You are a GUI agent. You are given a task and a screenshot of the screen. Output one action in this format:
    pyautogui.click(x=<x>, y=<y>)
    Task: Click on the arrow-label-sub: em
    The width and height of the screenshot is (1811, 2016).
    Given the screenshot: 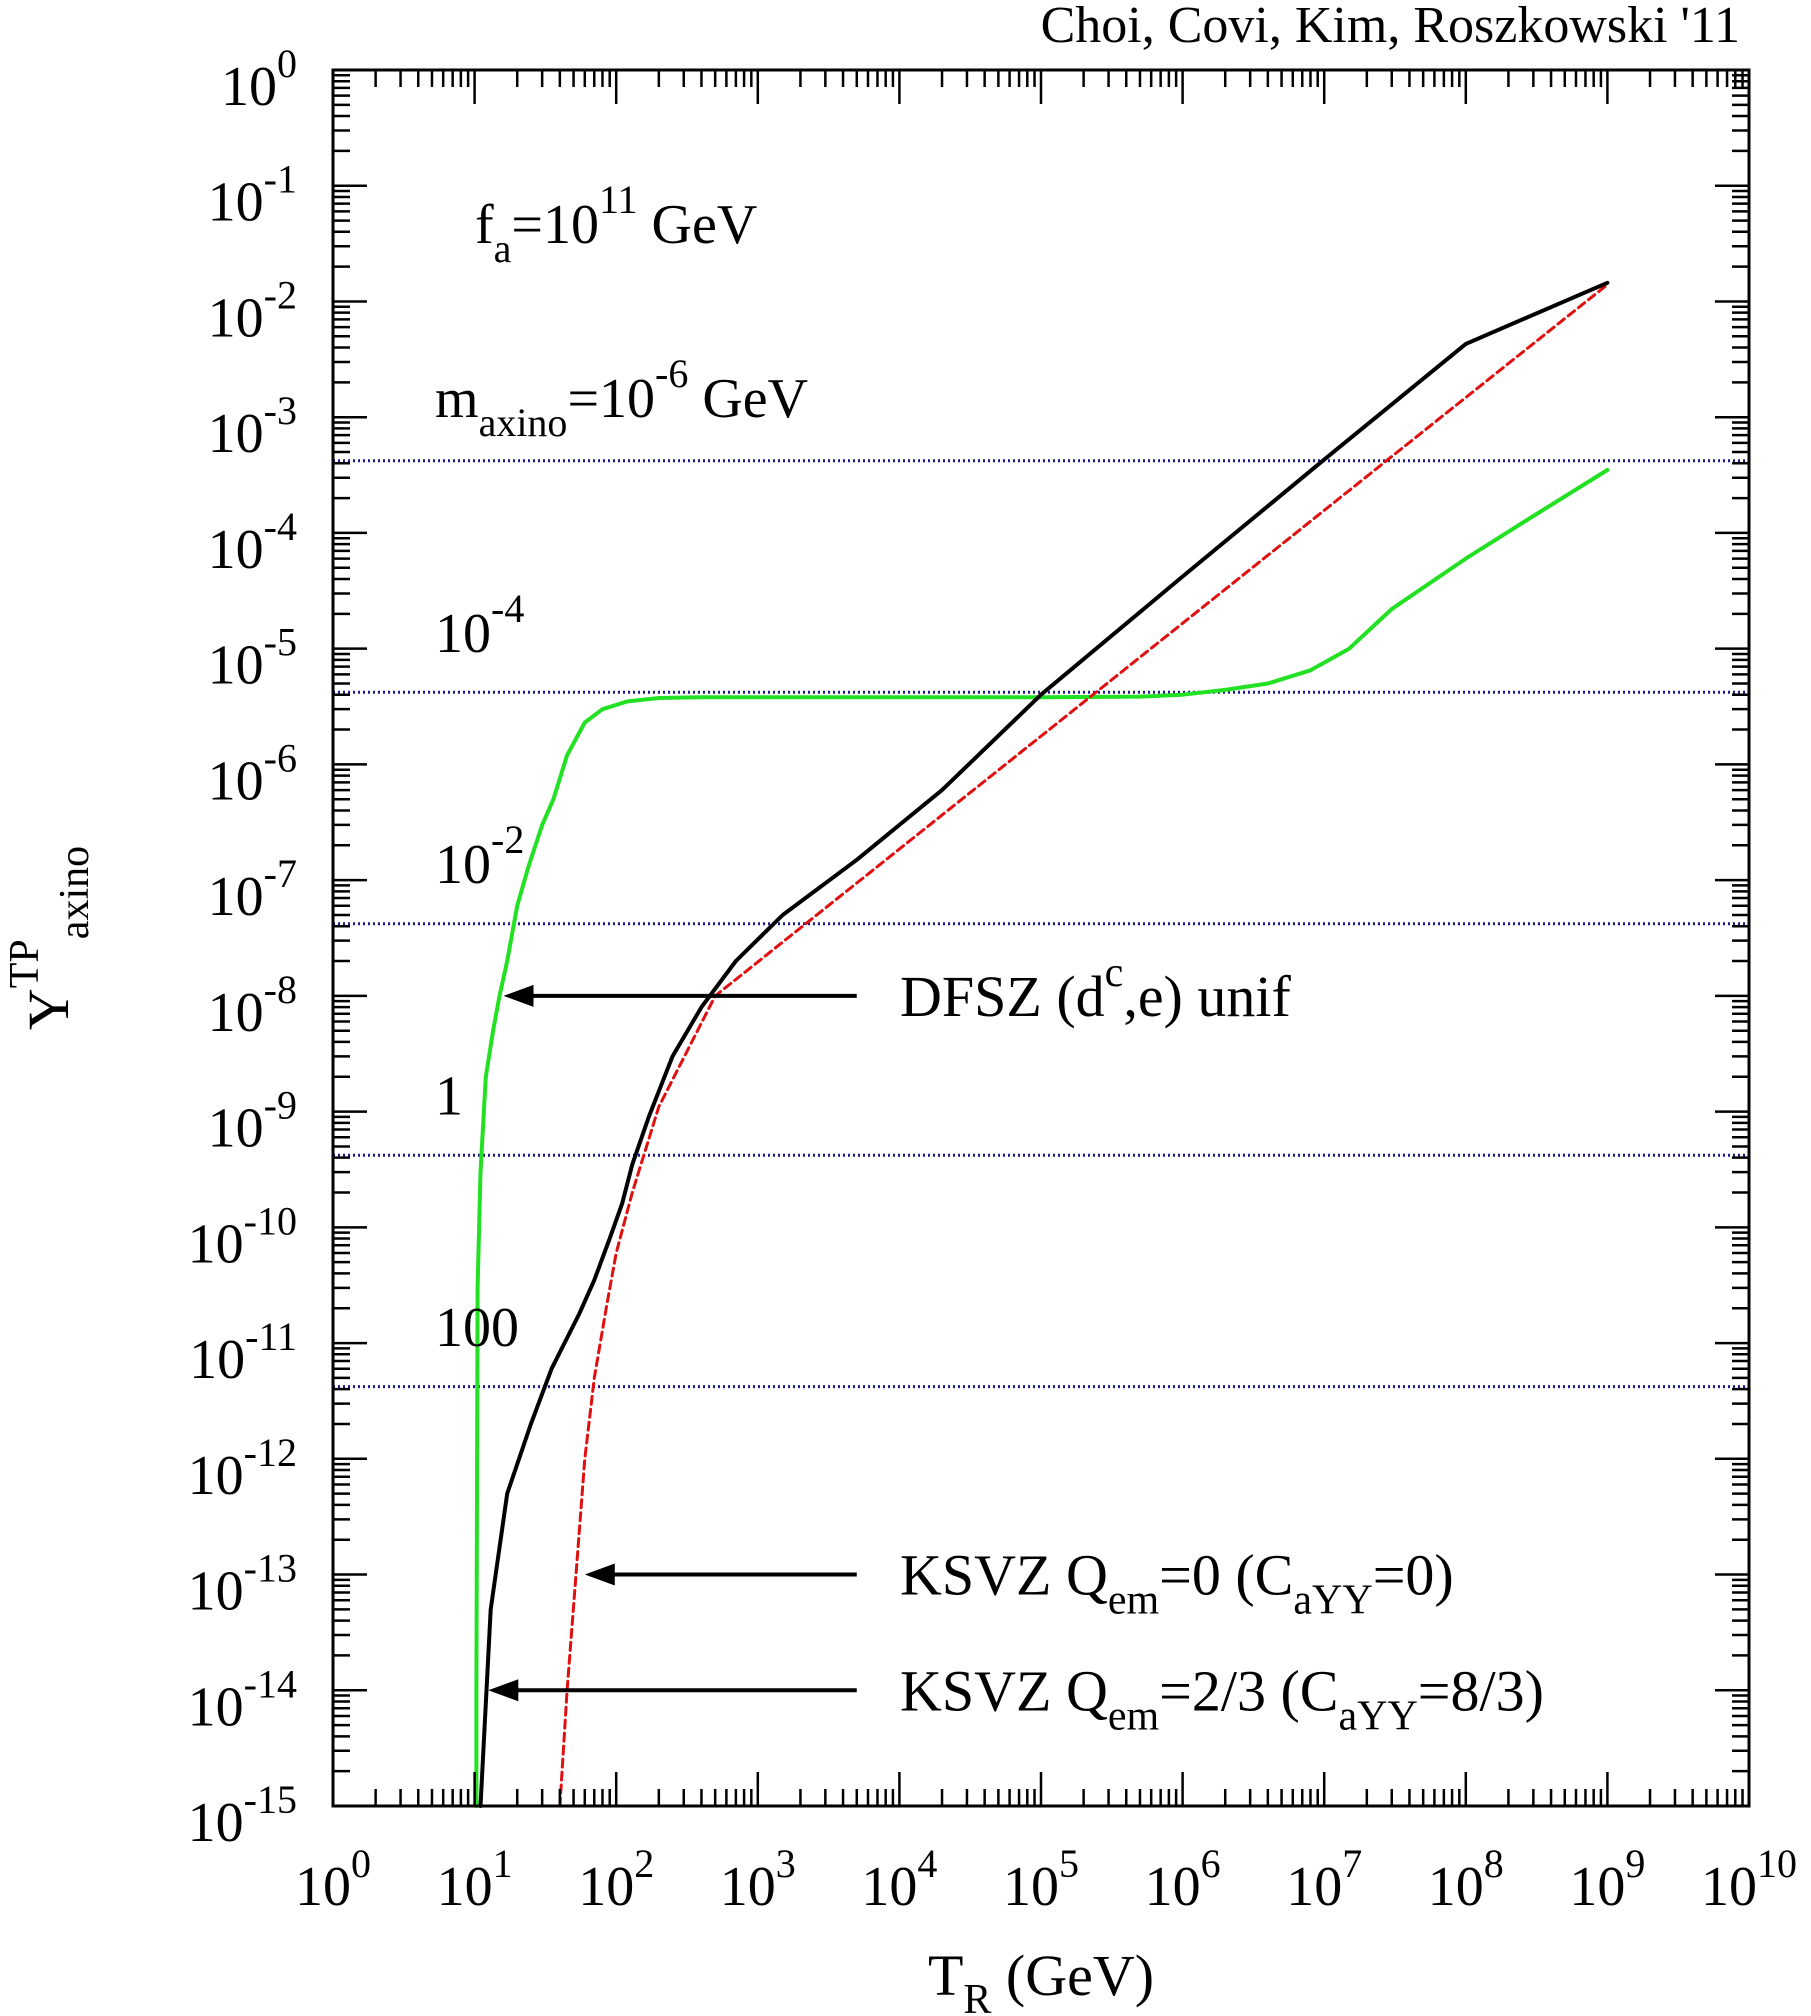 What is the action you would take?
    pyautogui.click(x=1134, y=1716)
    